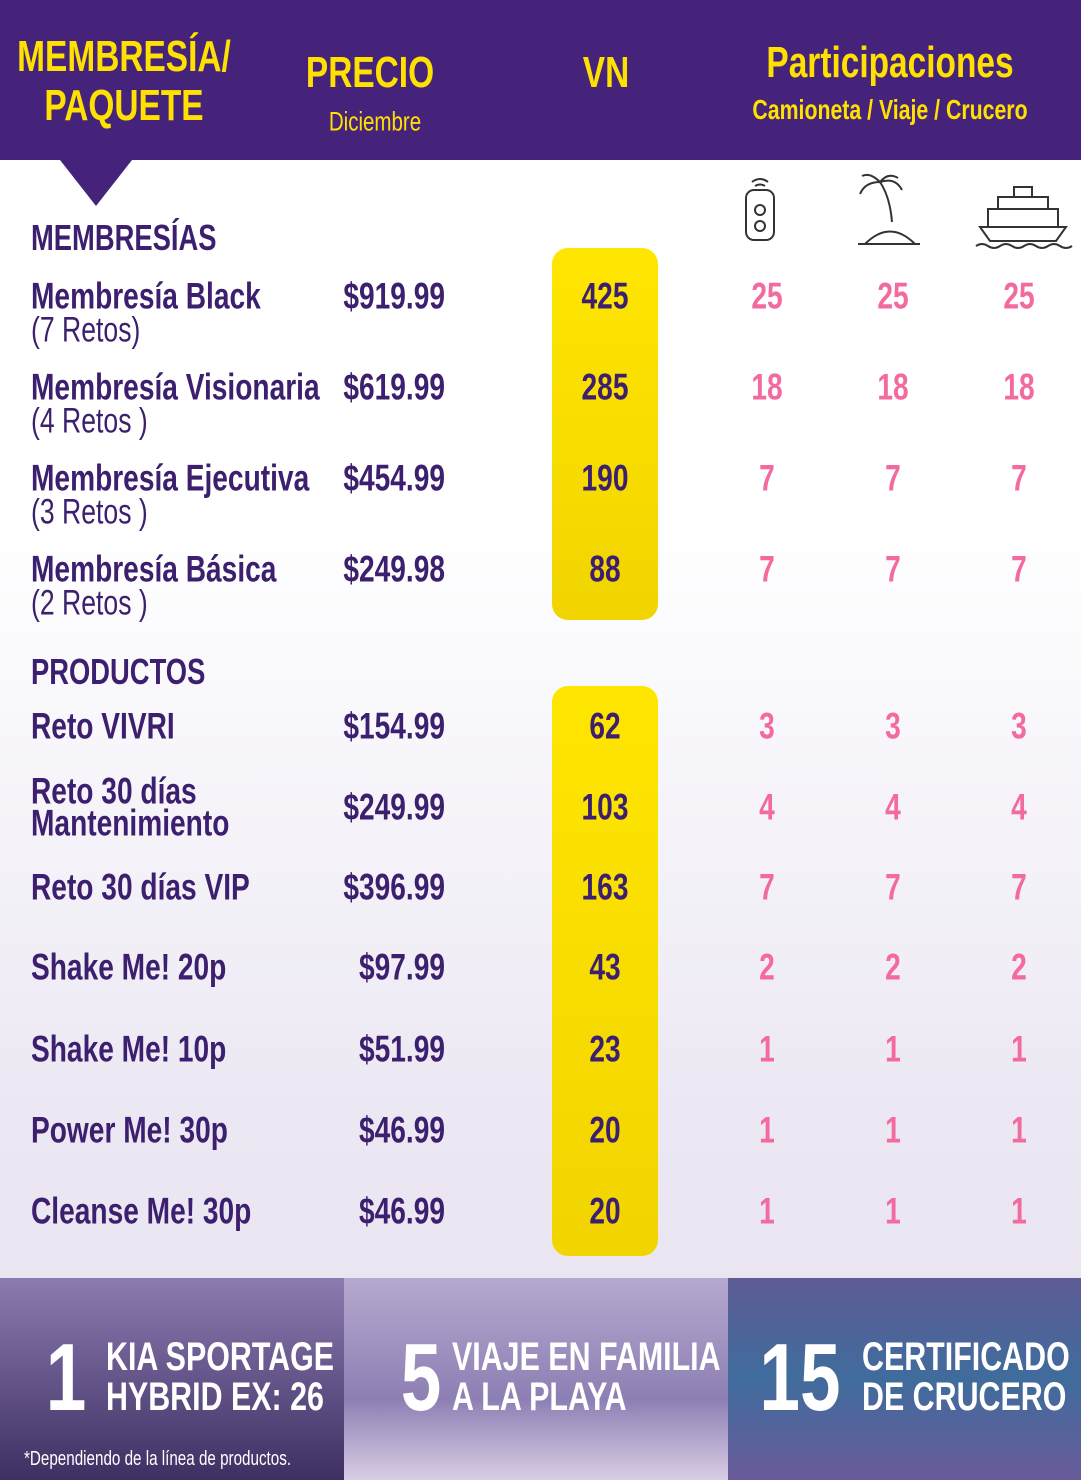 The height and width of the screenshot is (1480, 1081). What do you see at coordinates (893, 807) in the screenshot?
I see `trip-entries: 4` at bounding box center [893, 807].